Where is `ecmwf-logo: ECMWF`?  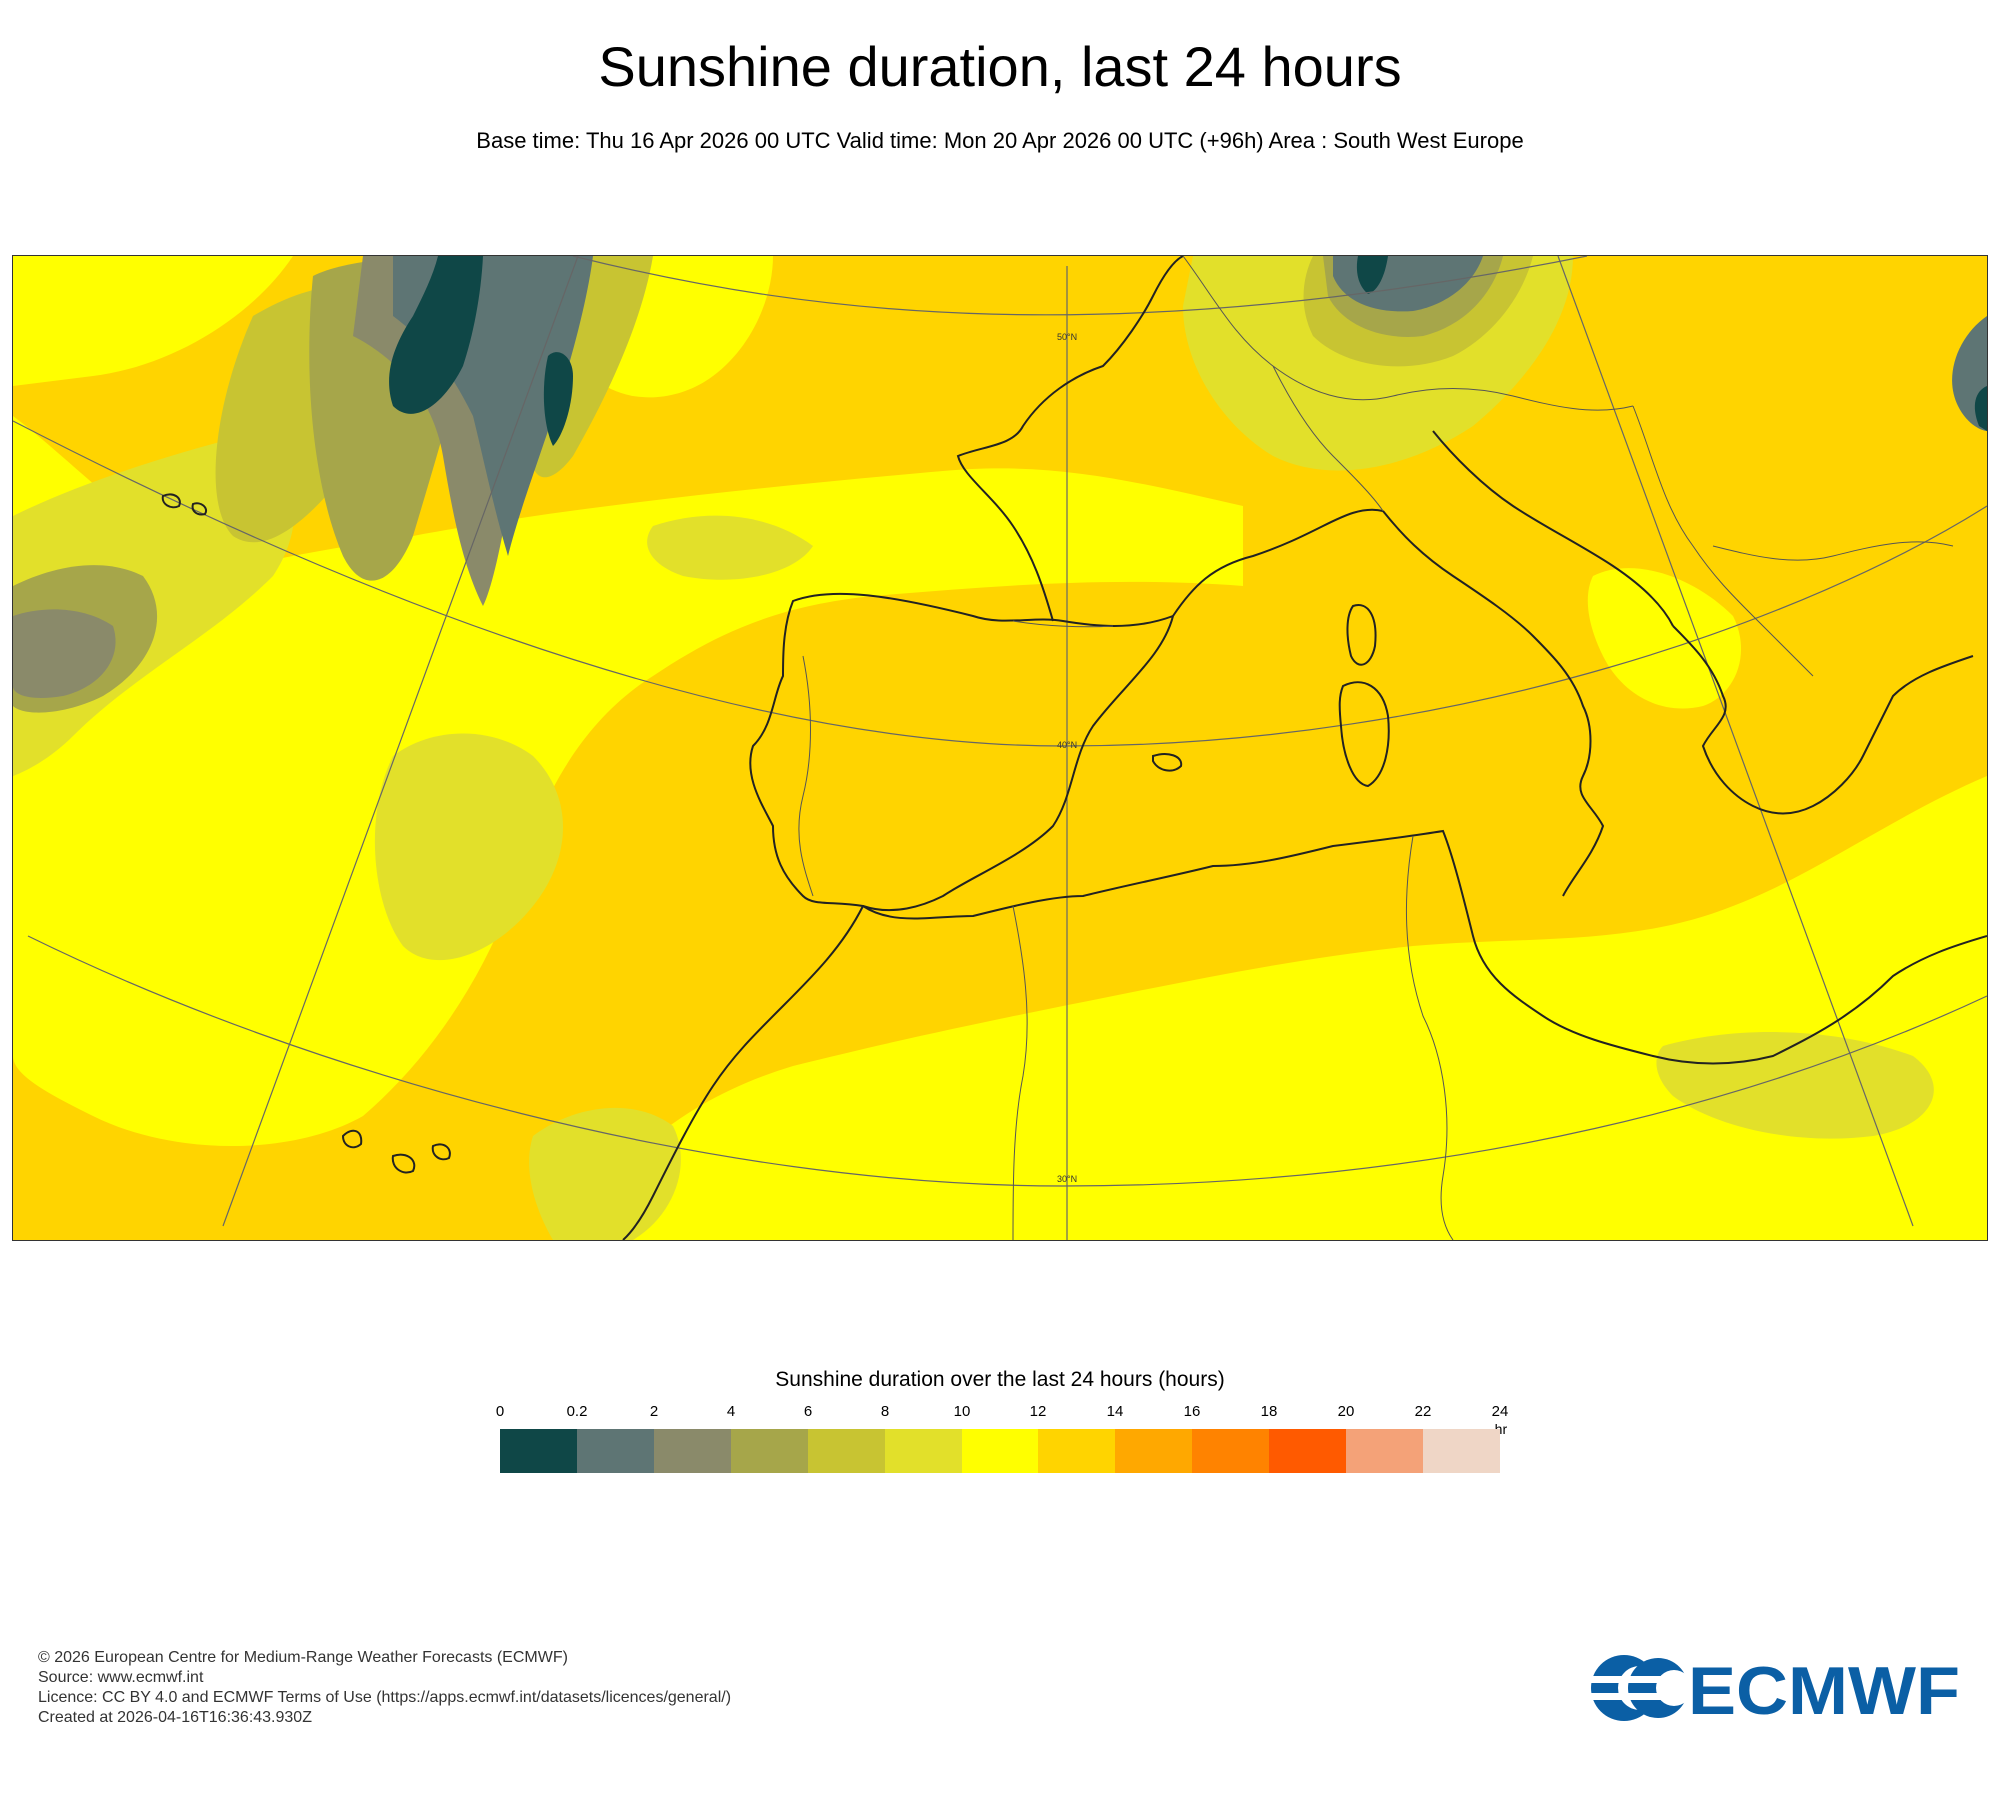 ecmwf-logo: ECMWF is located at coordinates (1774, 1688).